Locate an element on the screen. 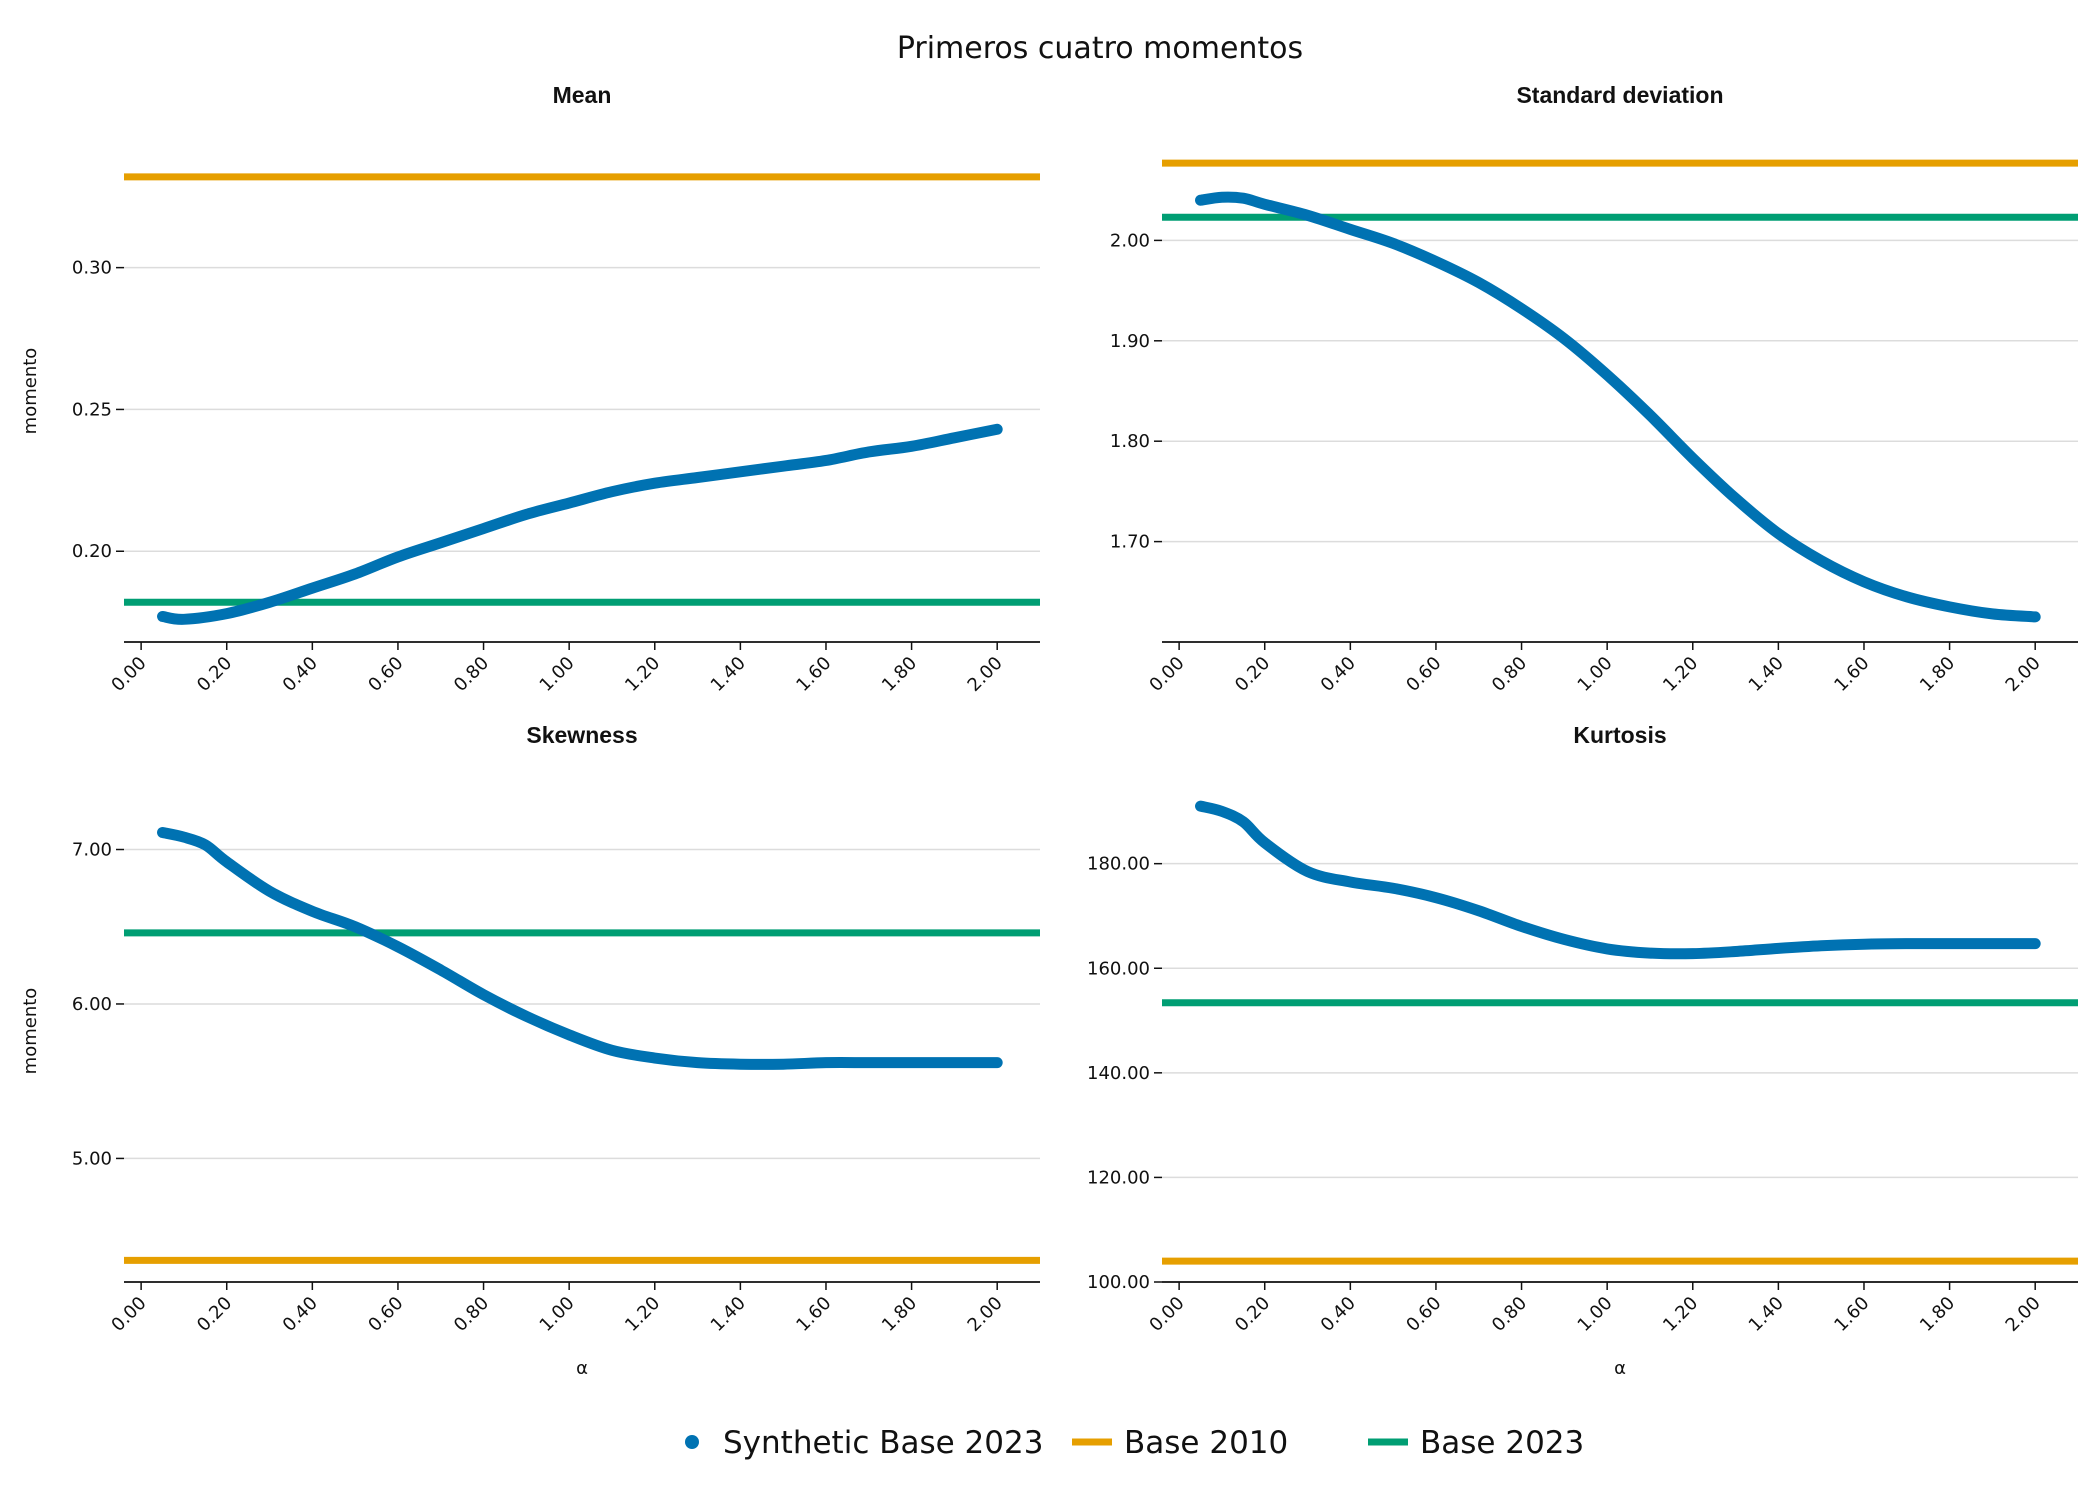 This screenshot has height=1500, width=2100. y-tick-label: 1.80 is located at coordinates (1130, 441).